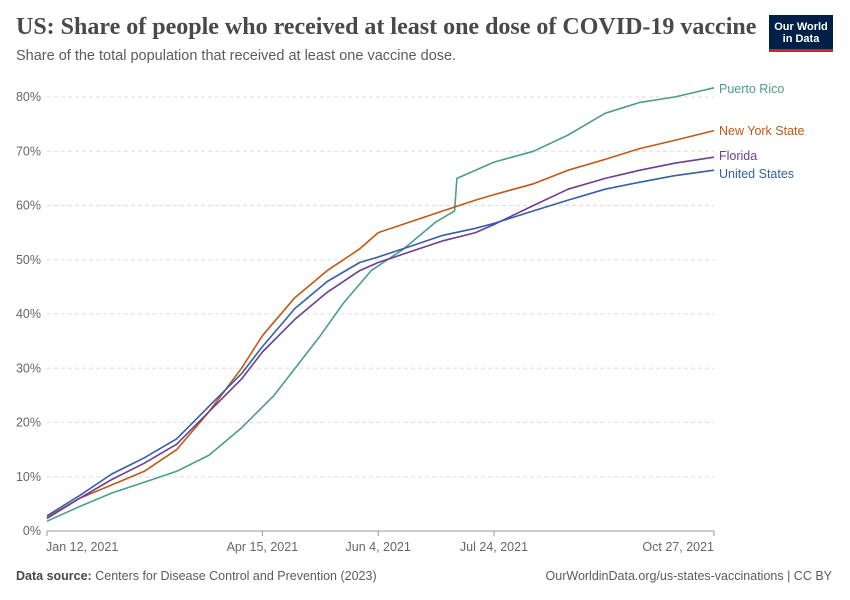 This screenshot has width=850, height=600. Describe the element at coordinates (263, 547) in the screenshot. I see `x-tick-label: Apr 15, 2021` at that location.